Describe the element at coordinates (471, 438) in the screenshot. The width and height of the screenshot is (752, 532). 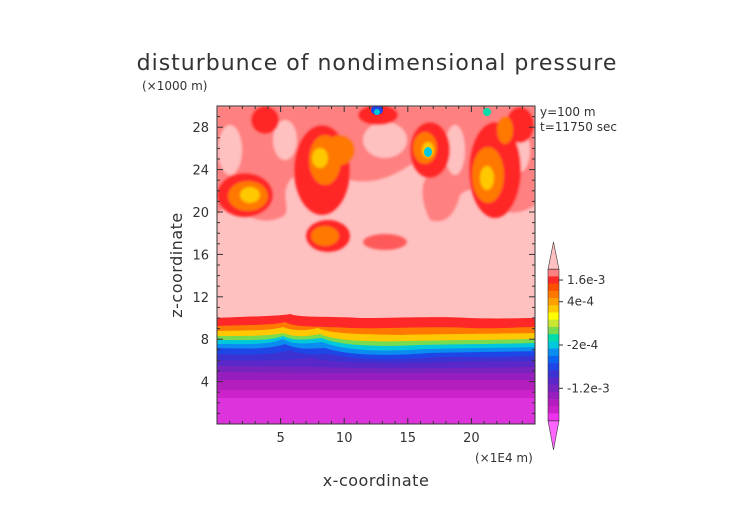
I see `x-tick-label: 20` at that location.